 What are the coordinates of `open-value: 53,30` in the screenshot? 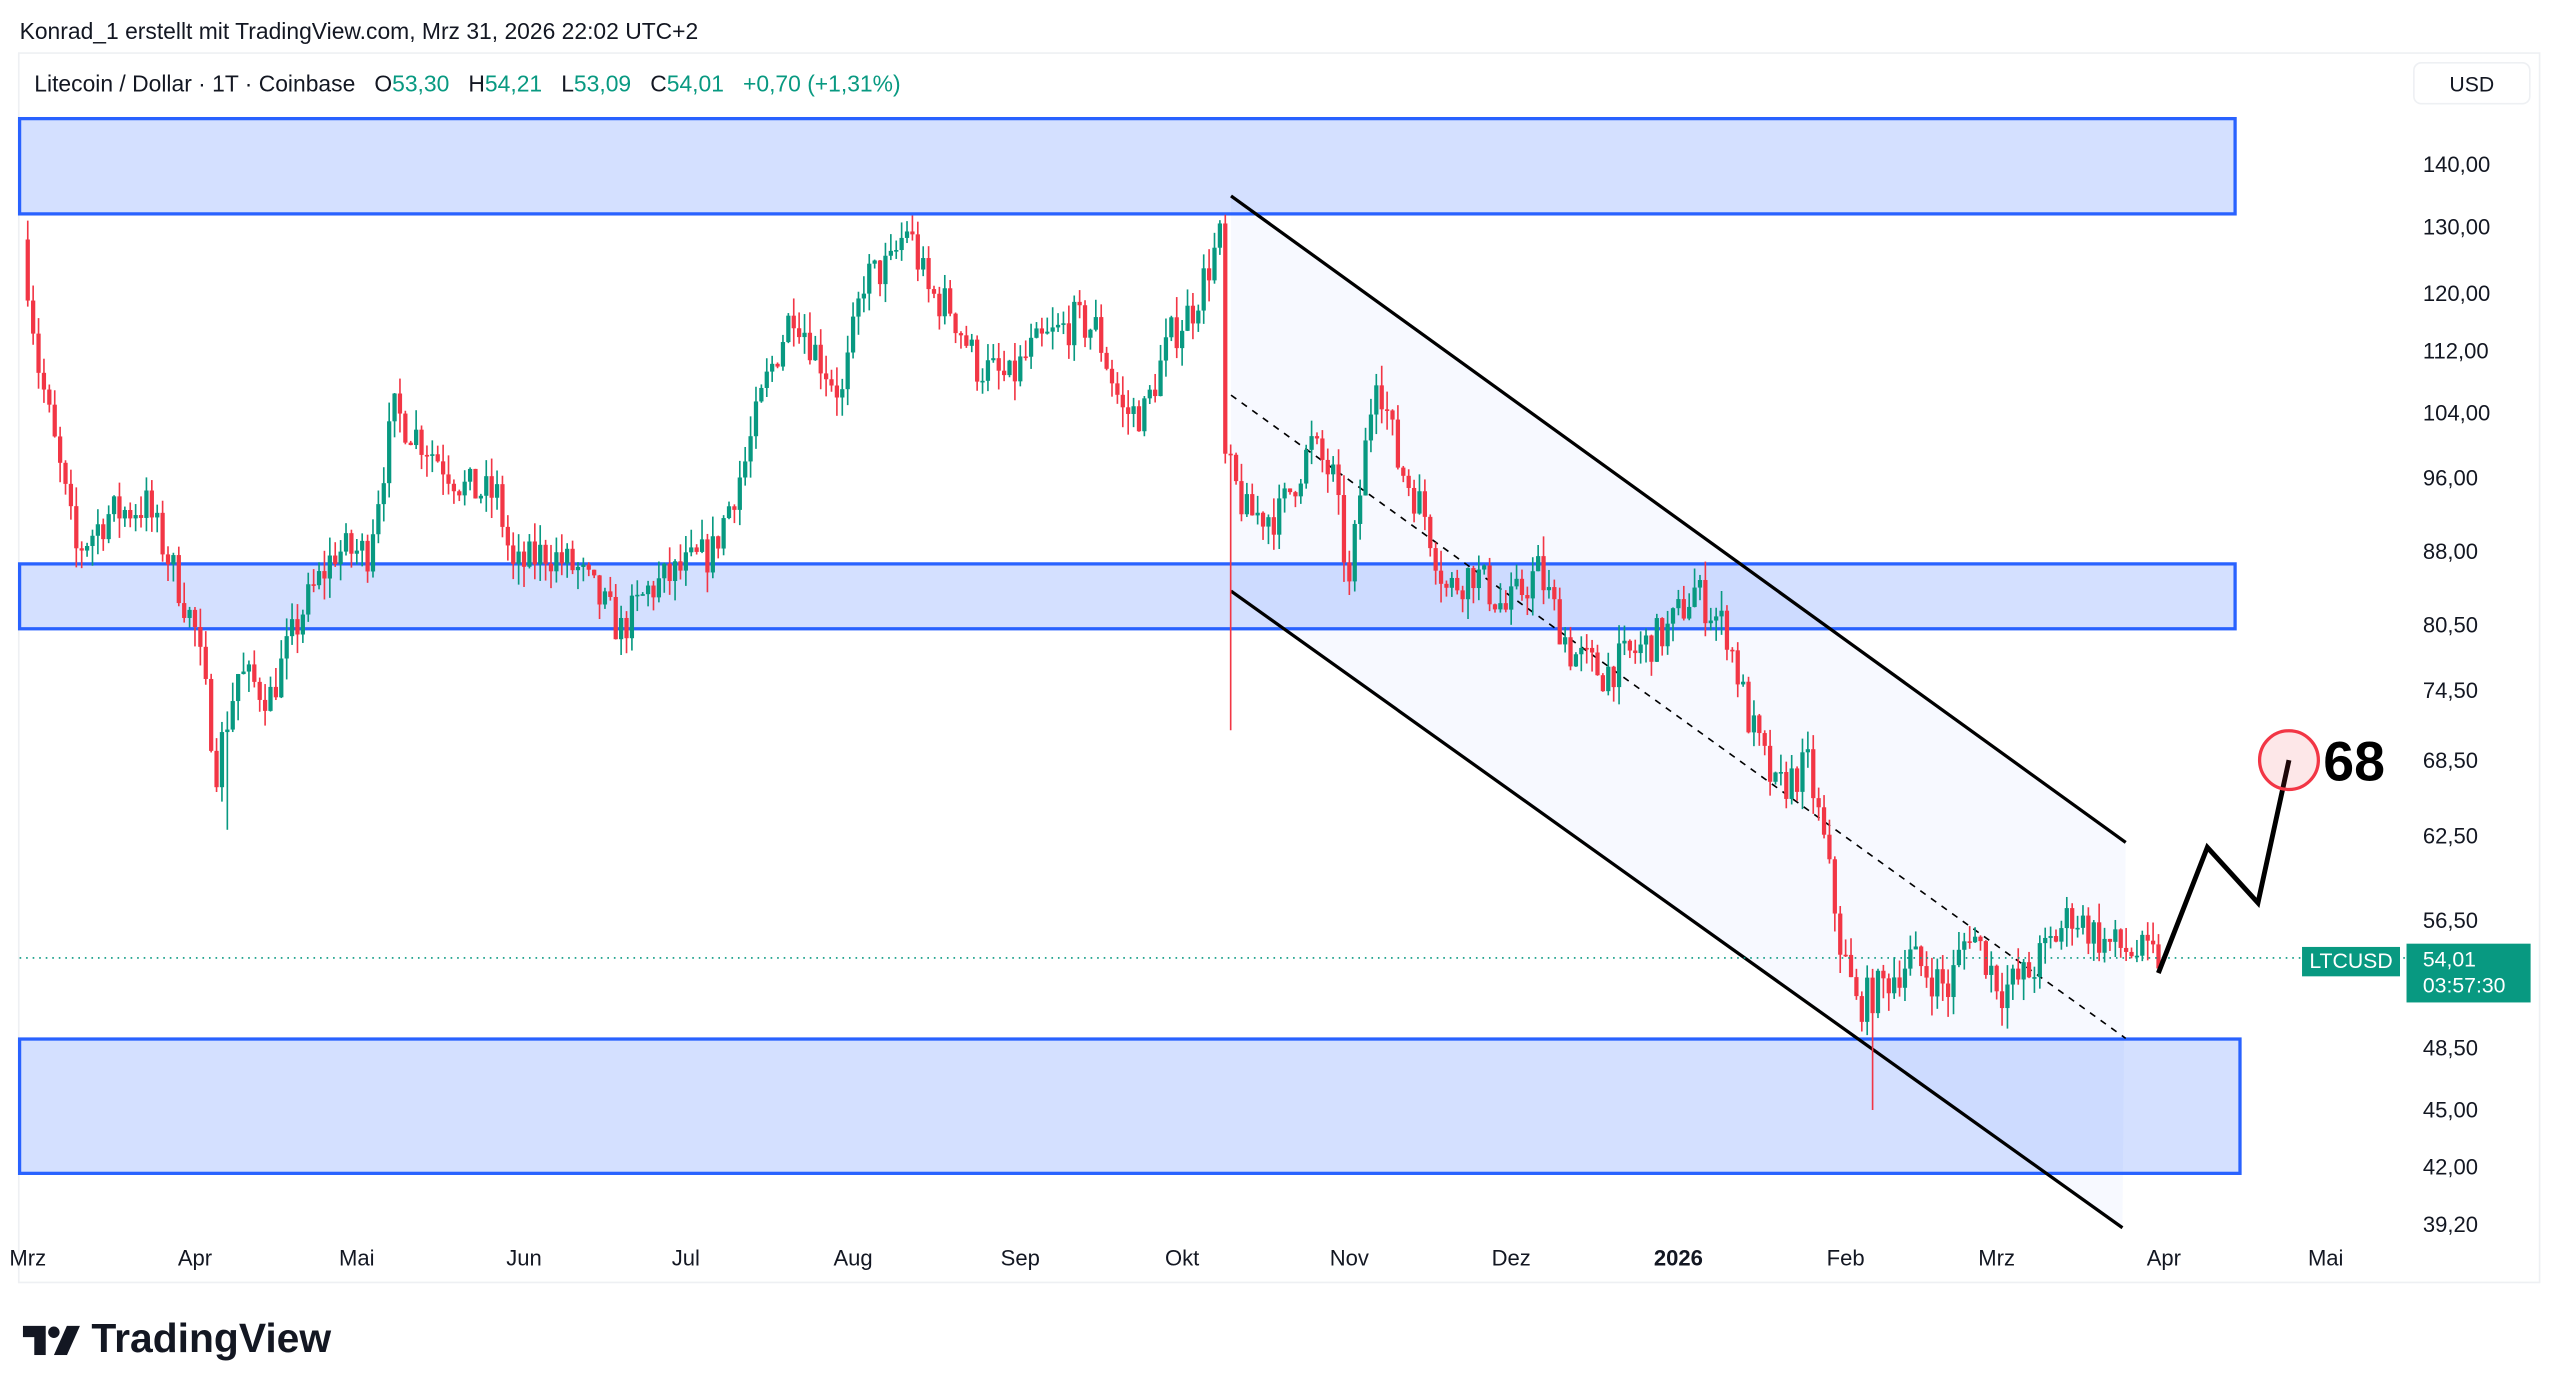 It's located at (421, 83).